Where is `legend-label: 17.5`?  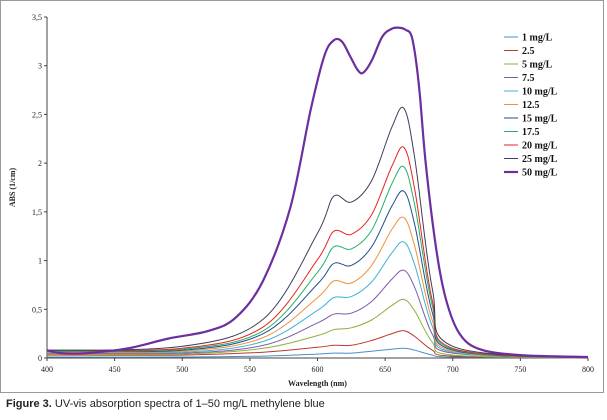
legend-label: 17.5 is located at coordinates (531, 132).